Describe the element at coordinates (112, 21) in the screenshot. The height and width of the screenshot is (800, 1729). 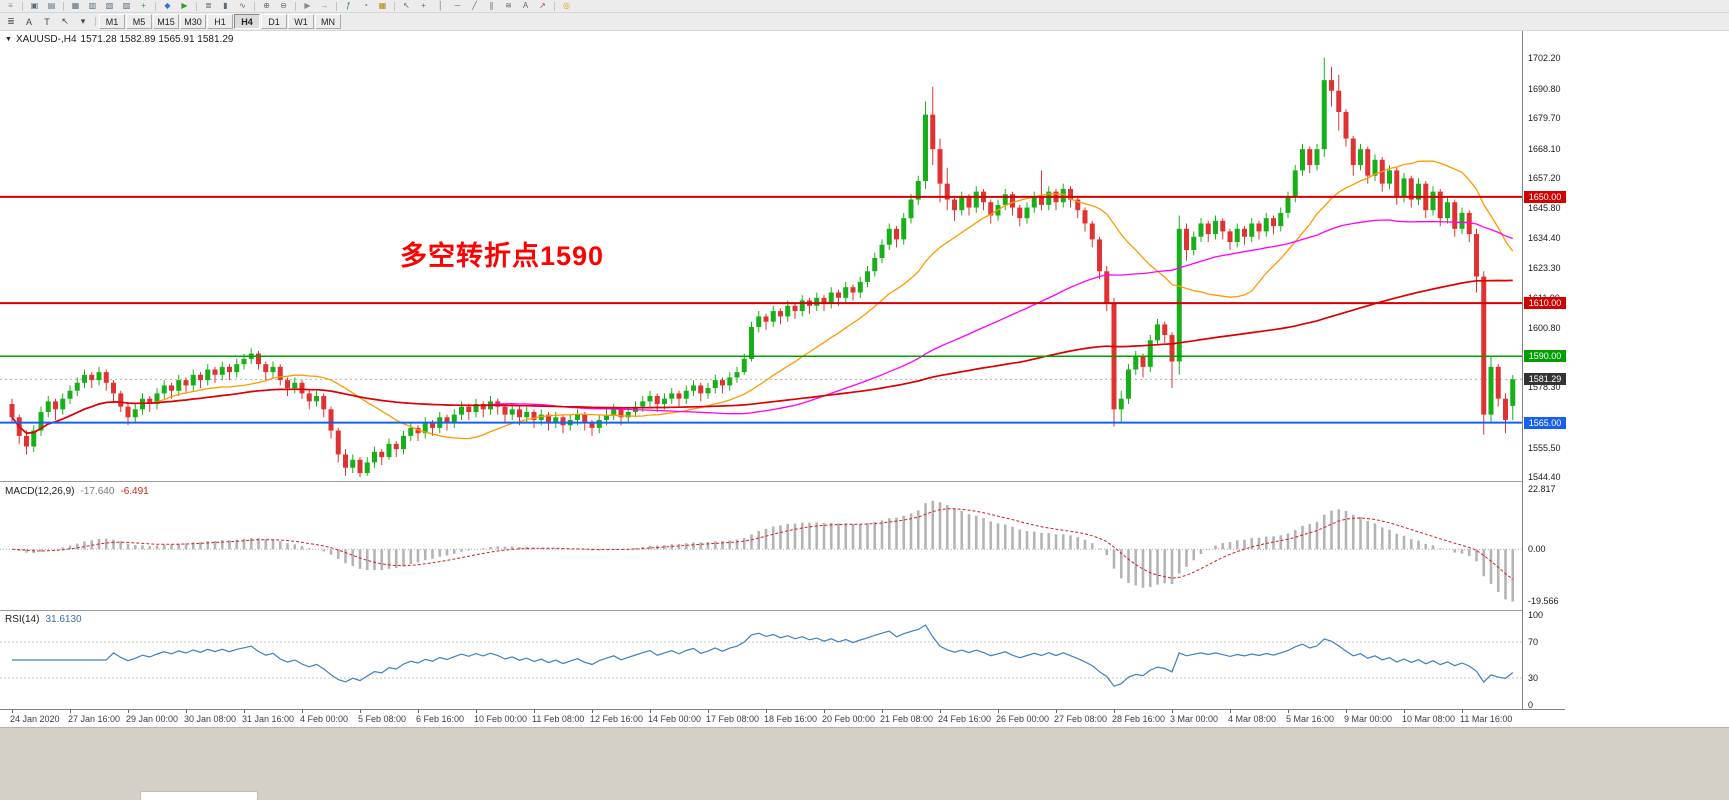
I see `timeframe-button-m1: M1` at that location.